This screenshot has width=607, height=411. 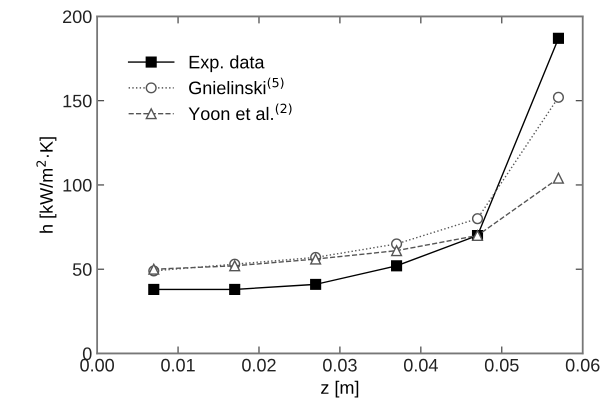 I want to click on x-tick-label: 0.03, so click(x=340, y=365).